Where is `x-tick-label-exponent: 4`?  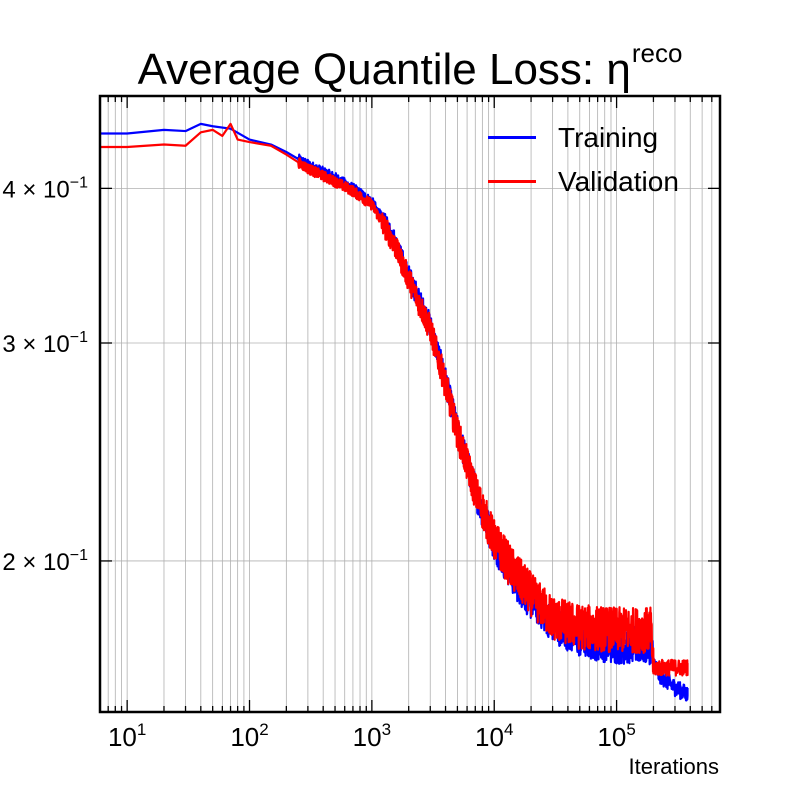
x-tick-label-exponent: 4 is located at coordinates (508, 729).